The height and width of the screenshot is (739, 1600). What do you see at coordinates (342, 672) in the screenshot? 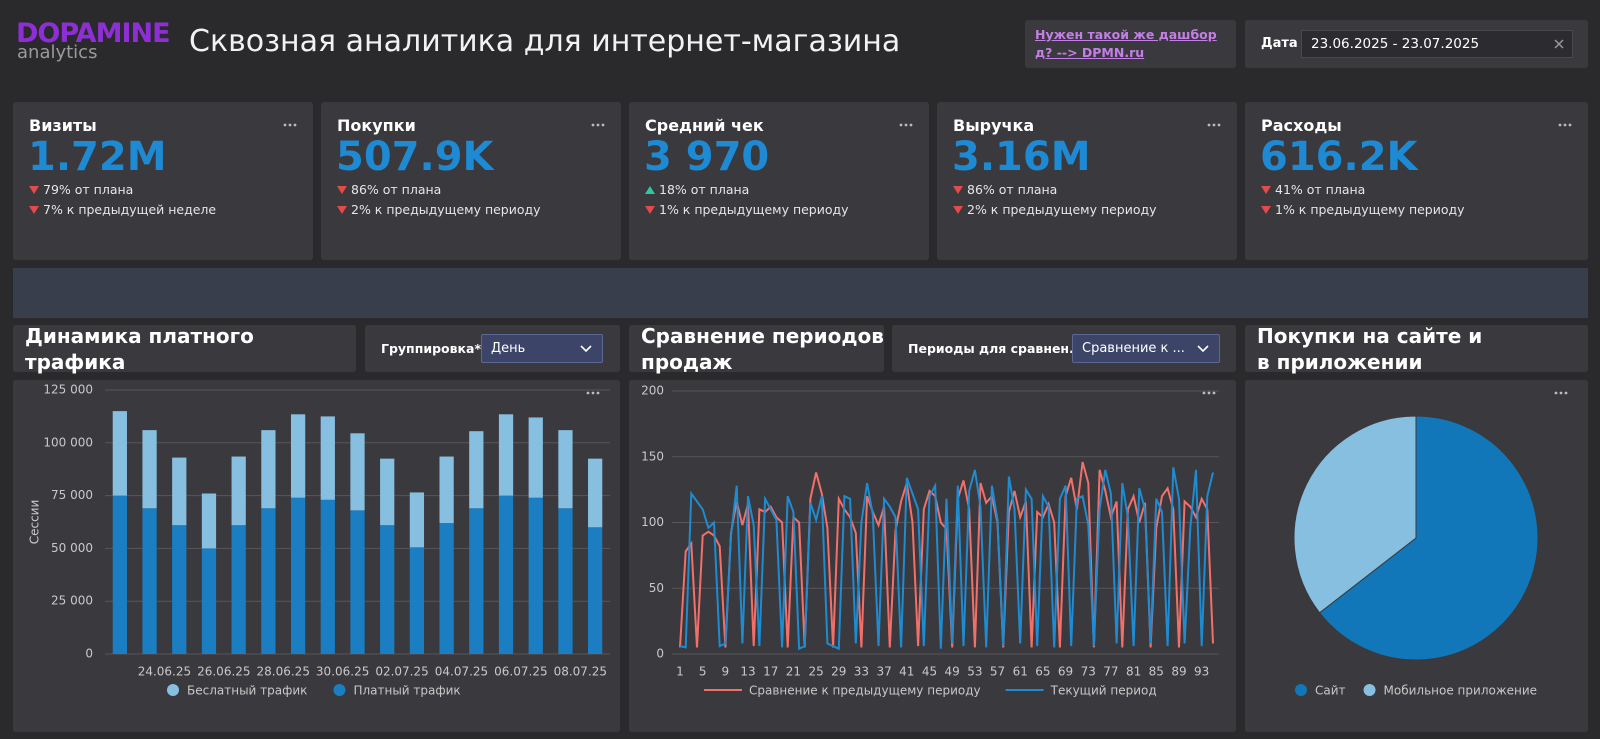
I see `x-tick-label: 30.06.25` at bounding box center [342, 672].